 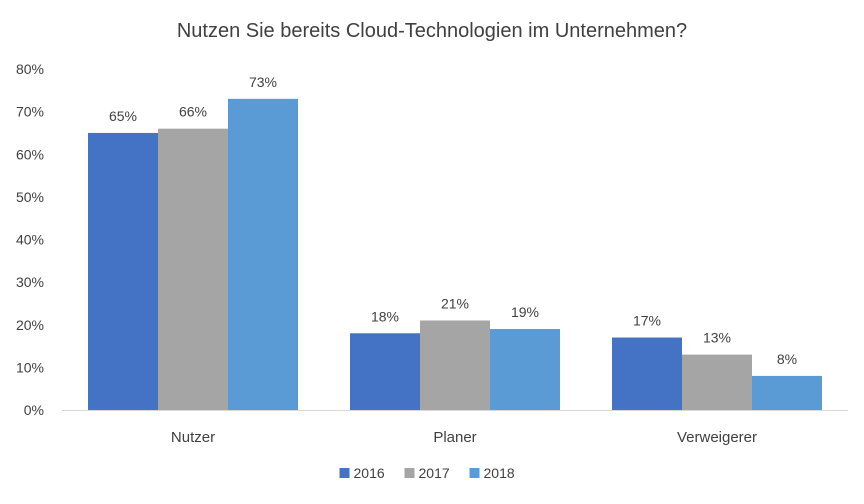 I want to click on y-tick-label: 40%, so click(x=30, y=240).